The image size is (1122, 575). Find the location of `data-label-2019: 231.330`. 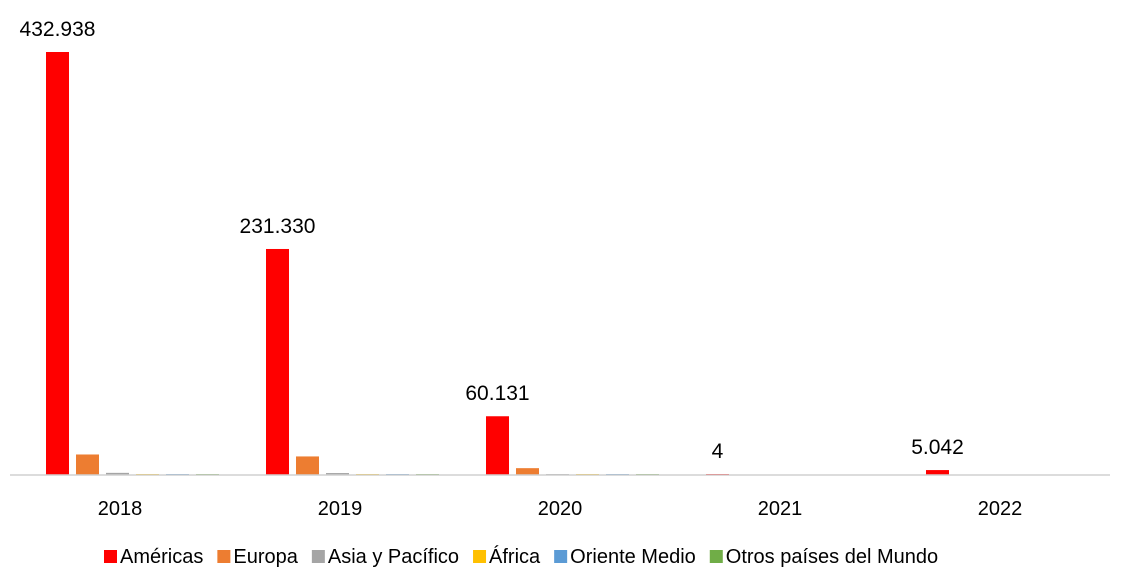

data-label-2019: 231.330 is located at coordinates (278, 226).